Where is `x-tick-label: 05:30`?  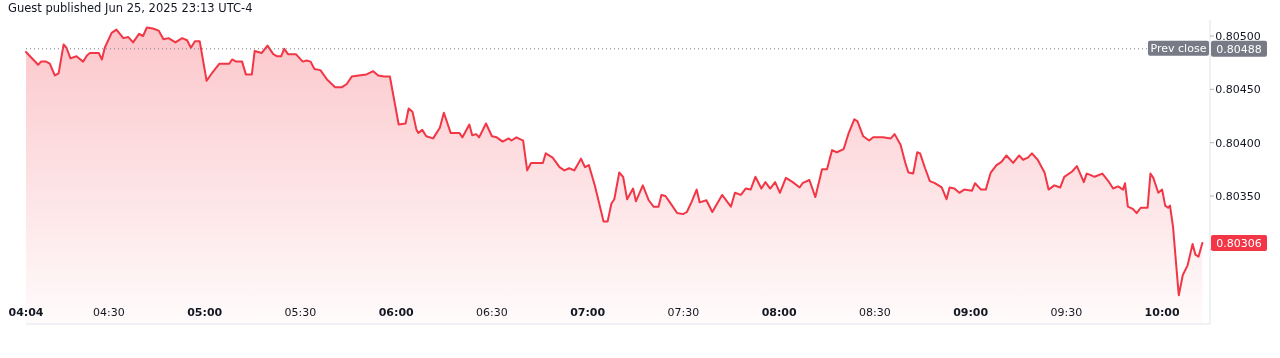 x-tick-label: 05:30 is located at coordinates (300, 312).